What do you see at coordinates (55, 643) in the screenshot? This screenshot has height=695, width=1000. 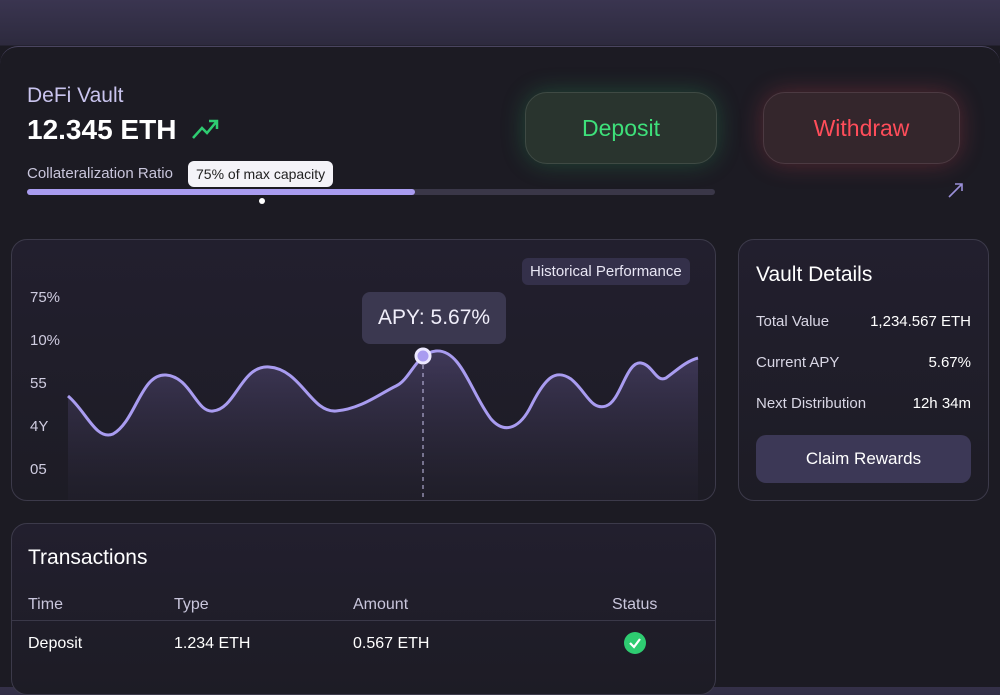 I see `cell: Deposit` at bounding box center [55, 643].